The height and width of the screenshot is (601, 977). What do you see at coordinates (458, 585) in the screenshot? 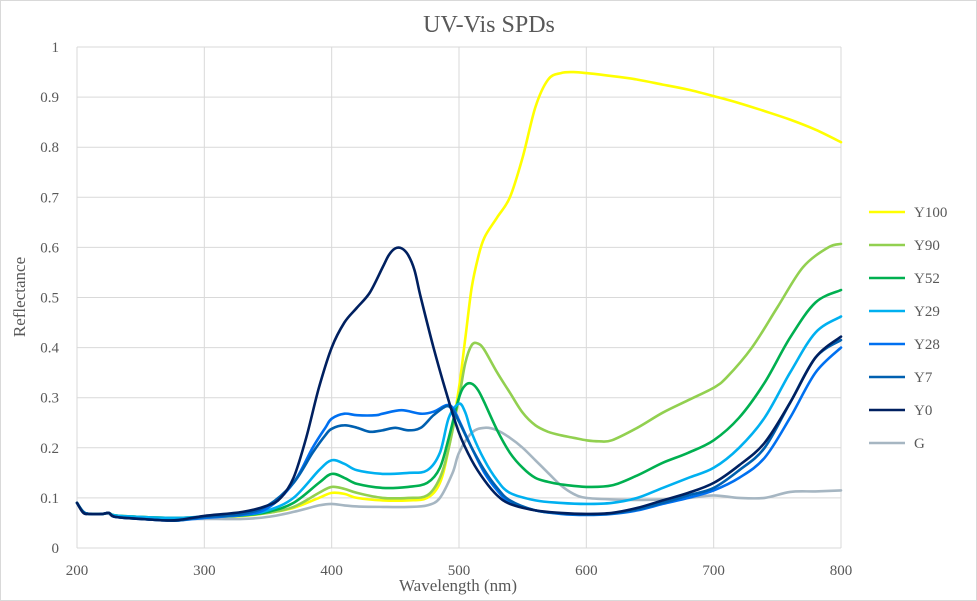
I see `x-axis-title: Wavelength (nm)` at bounding box center [458, 585].